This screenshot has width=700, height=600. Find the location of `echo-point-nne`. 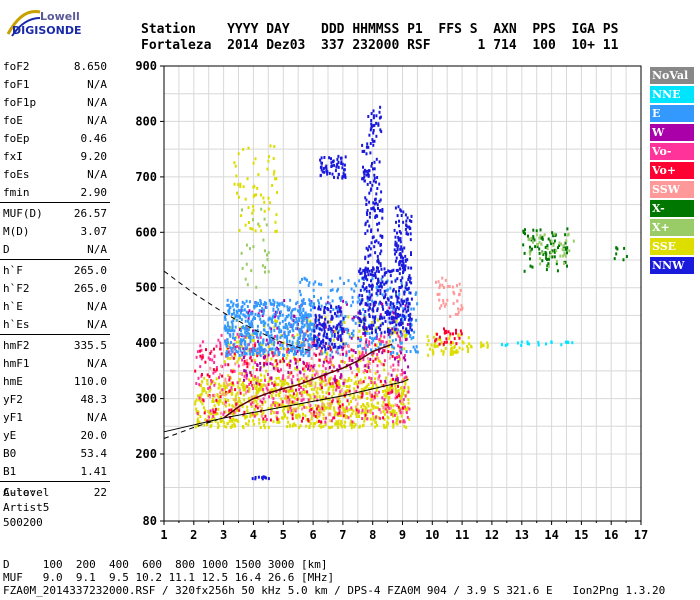

echo-point-nne is located at coordinates (567, 342).